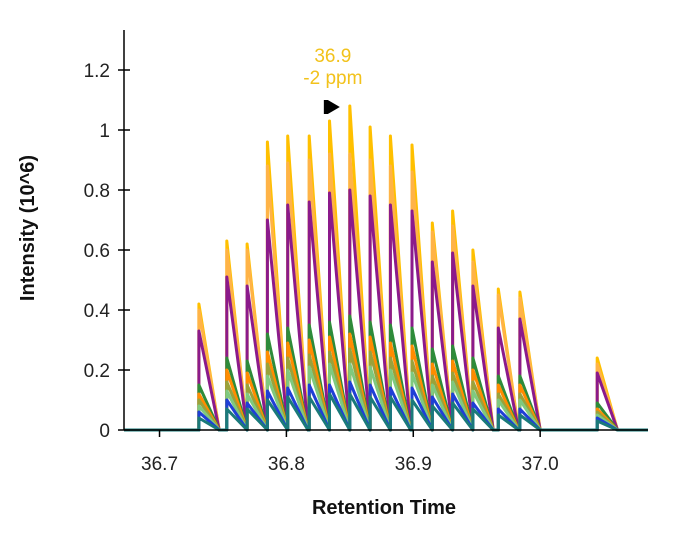  I want to click on peak-flag-icon, so click(331, 107).